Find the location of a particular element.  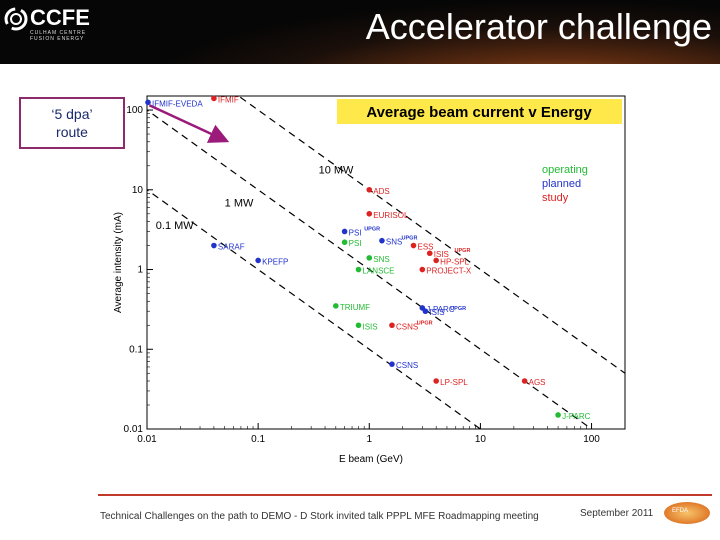

efda-badge: EFDA is located at coordinates (687, 513).